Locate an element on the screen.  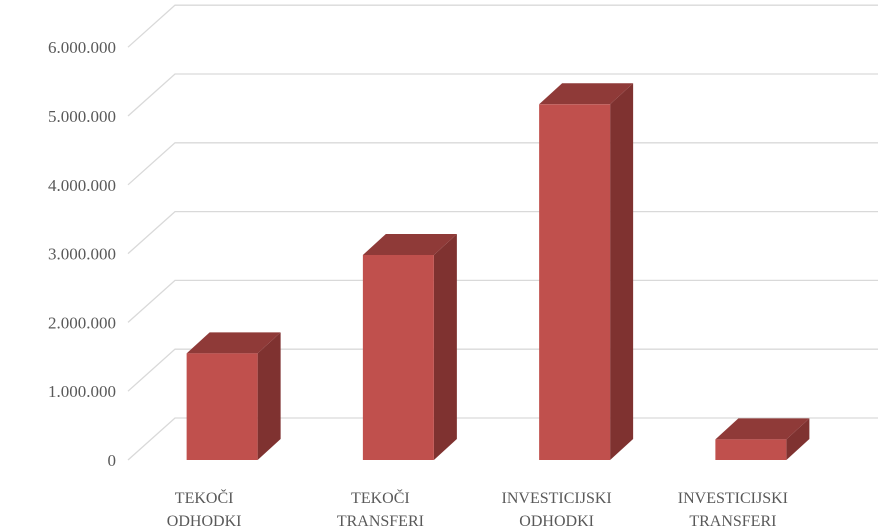
y-tick-label: 5.000.000 is located at coordinates (82, 116).